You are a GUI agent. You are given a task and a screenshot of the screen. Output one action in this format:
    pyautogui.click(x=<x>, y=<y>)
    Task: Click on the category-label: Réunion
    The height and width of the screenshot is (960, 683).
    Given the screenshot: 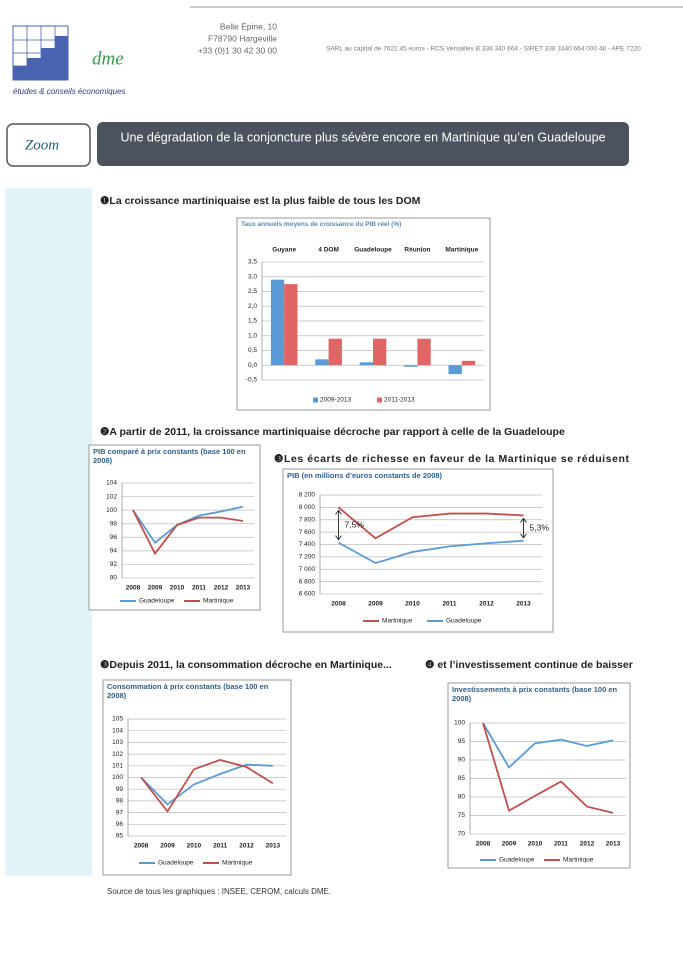 What is the action you would take?
    pyautogui.click(x=417, y=250)
    